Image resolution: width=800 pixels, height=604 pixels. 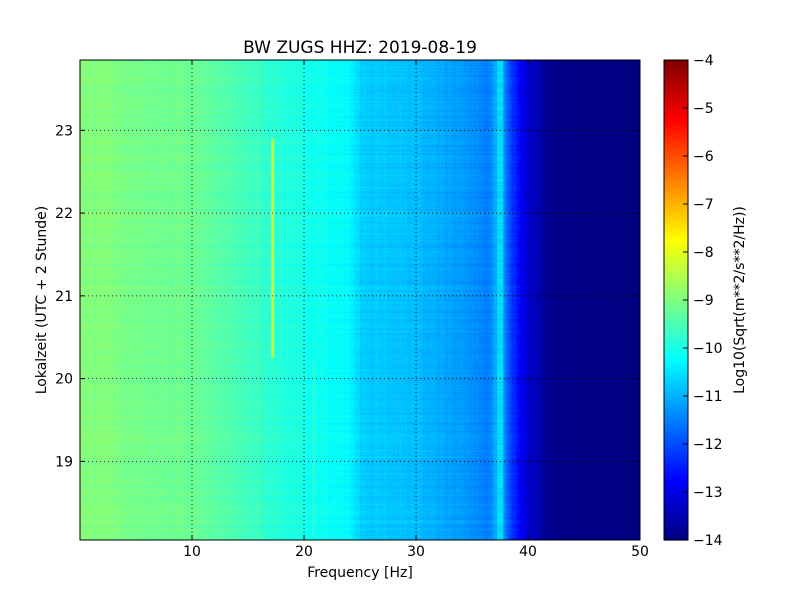 What do you see at coordinates (304, 552) in the screenshot?
I see `x-tick-label: 20` at bounding box center [304, 552].